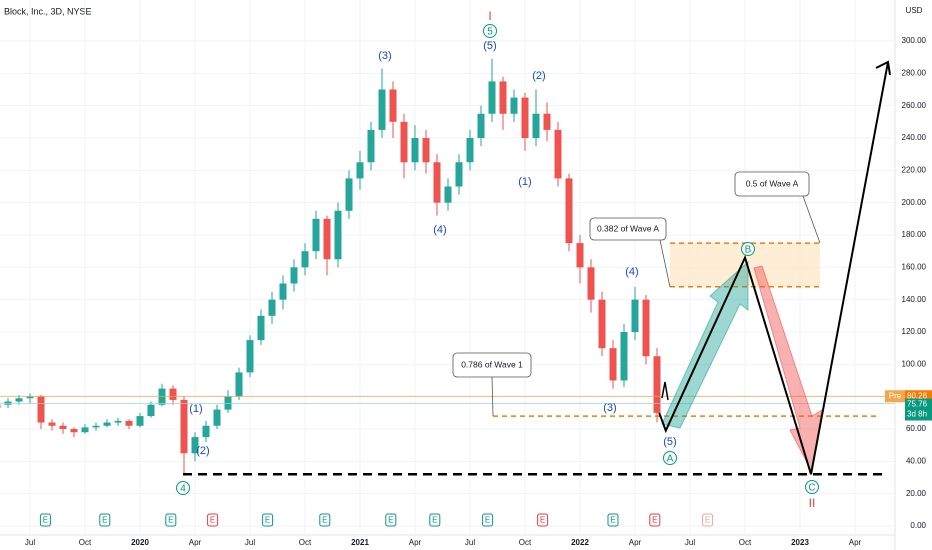 This screenshot has height=550, width=932. I want to click on y-tick-label: 300.00, so click(914, 40).